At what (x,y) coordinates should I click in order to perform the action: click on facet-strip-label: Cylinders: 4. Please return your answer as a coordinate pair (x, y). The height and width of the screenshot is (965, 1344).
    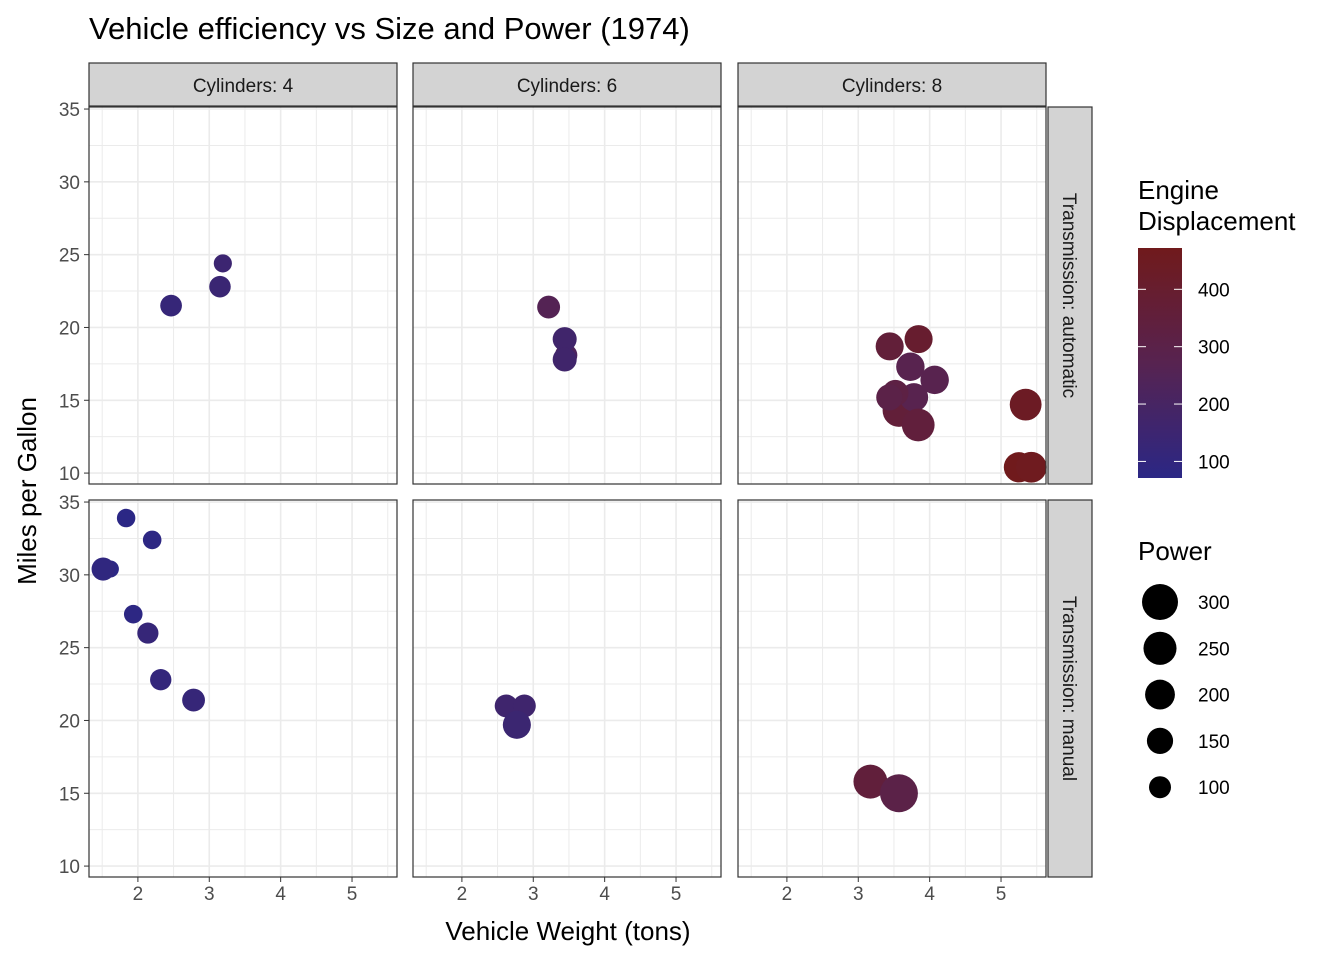
    Looking at the image, I should click on (243, 86).